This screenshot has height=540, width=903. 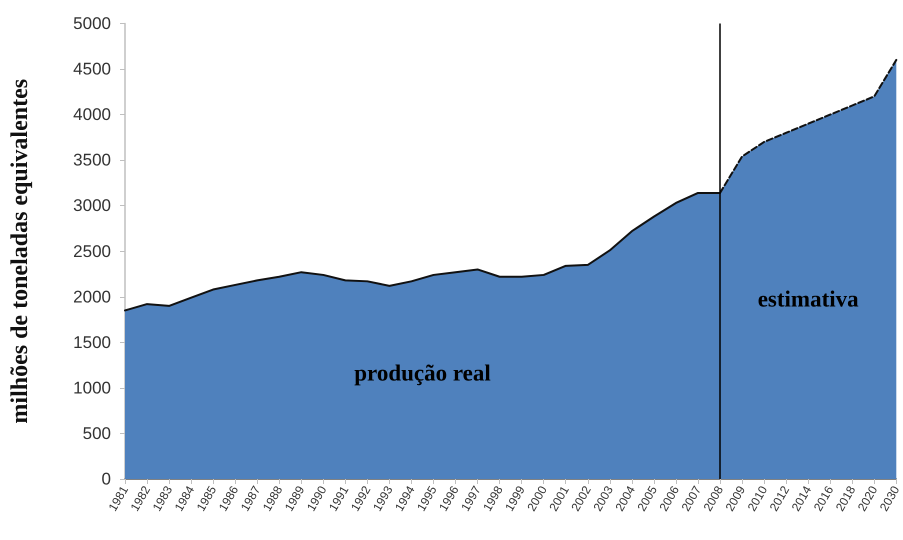 I want to click on y-tick-label: 4000, so click(x=92, y=114).